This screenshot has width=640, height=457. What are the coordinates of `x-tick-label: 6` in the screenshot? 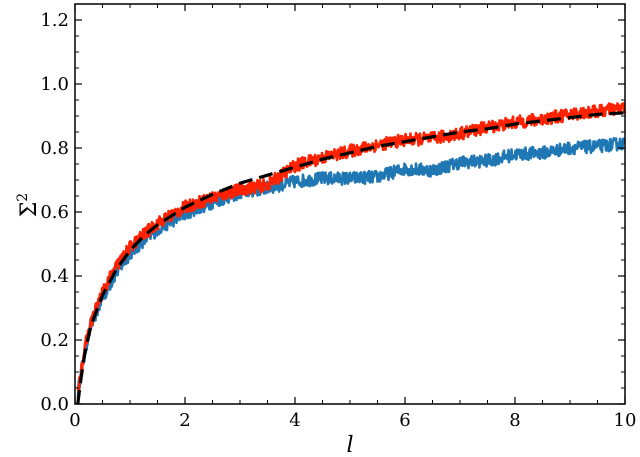 It's located at (404, 420).